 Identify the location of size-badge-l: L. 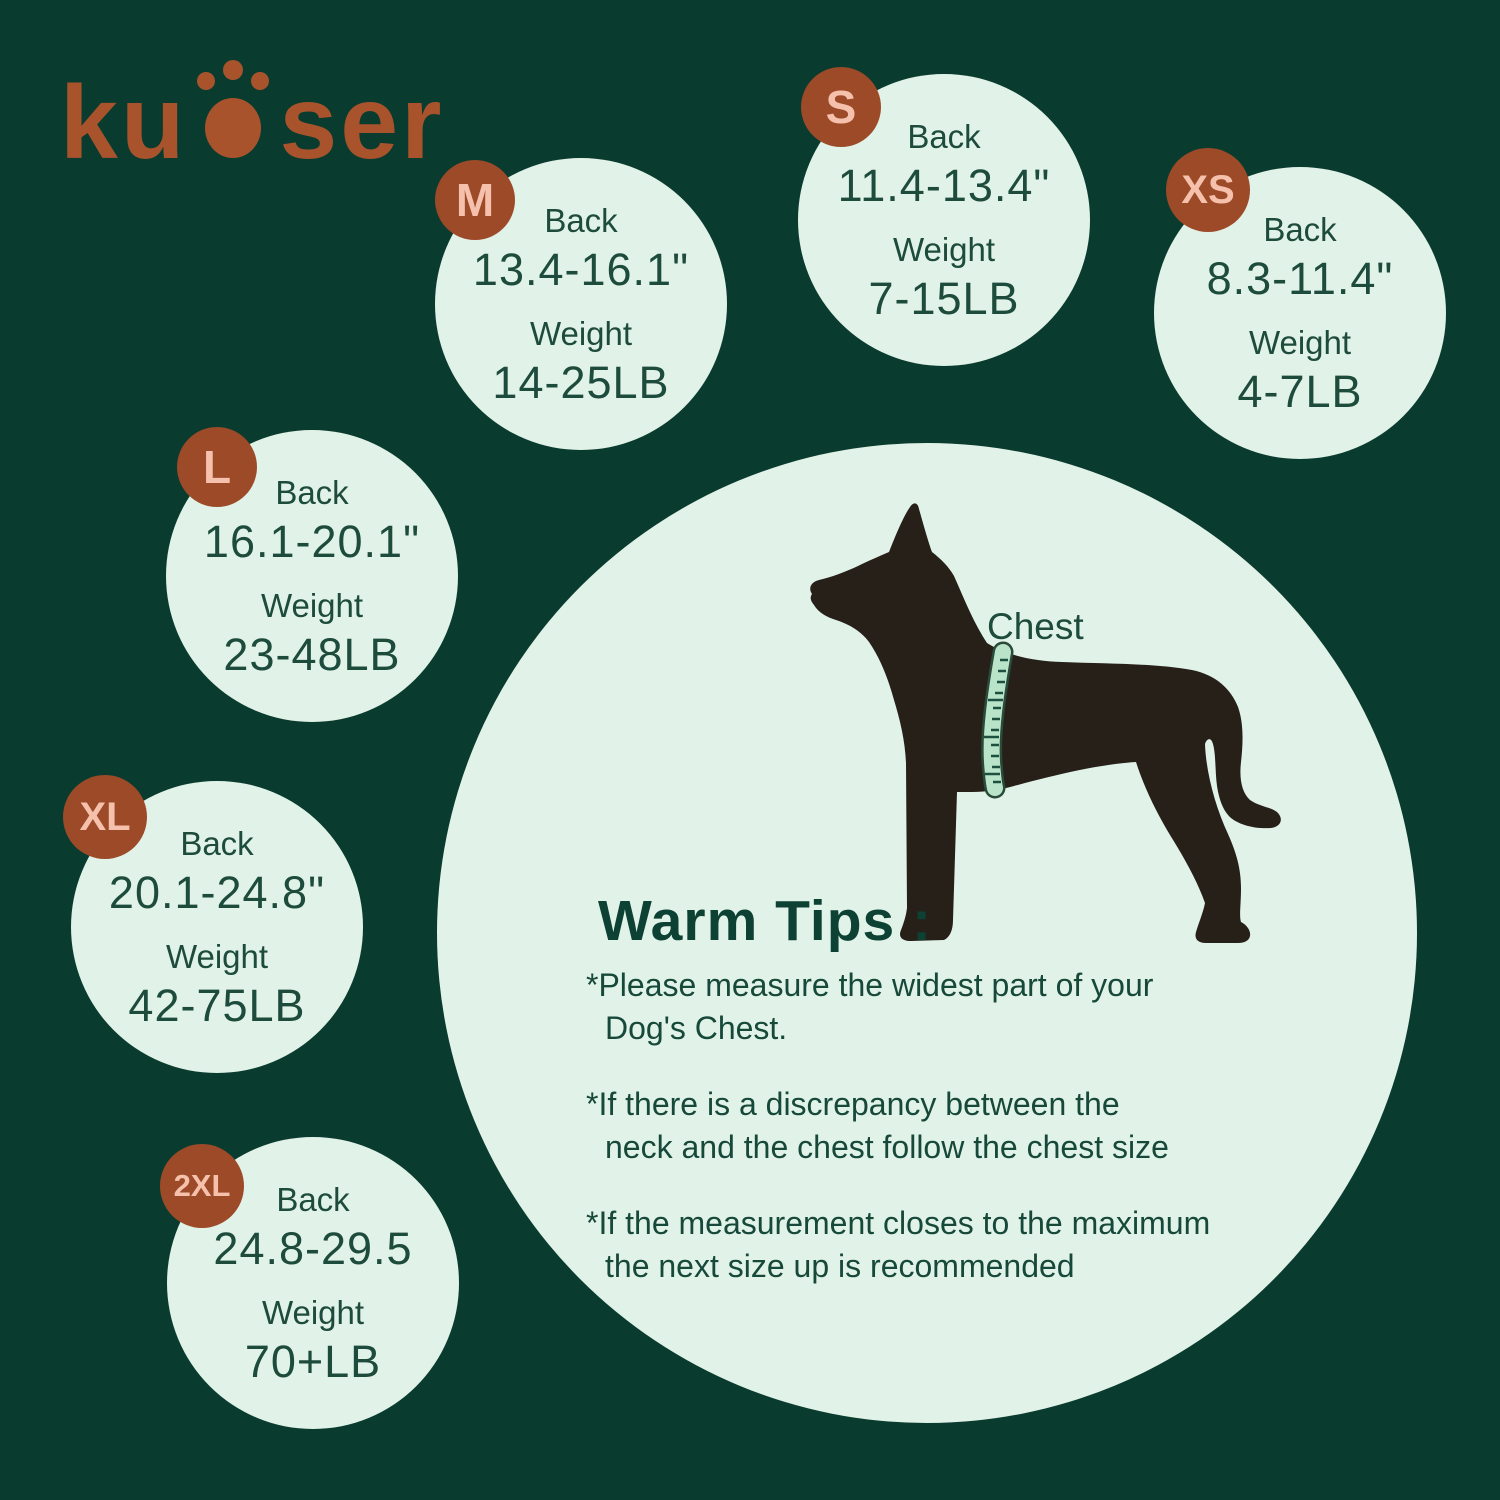
(217, 467).